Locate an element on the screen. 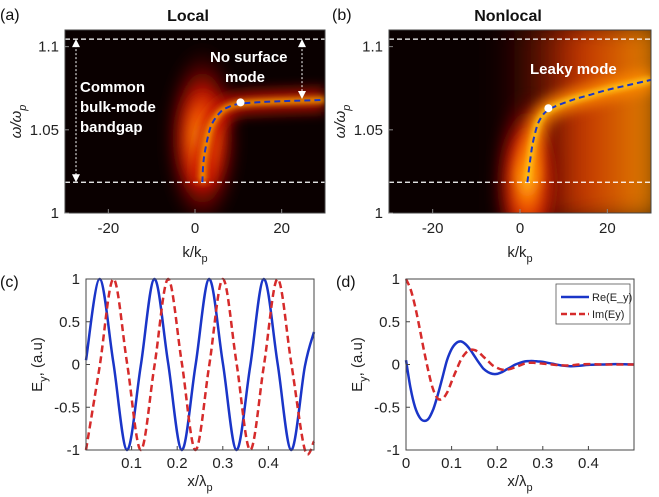 The width and height of the screenshot is (659, 497). panel-b-bandgap-lines is located at coordinates (520, 110).